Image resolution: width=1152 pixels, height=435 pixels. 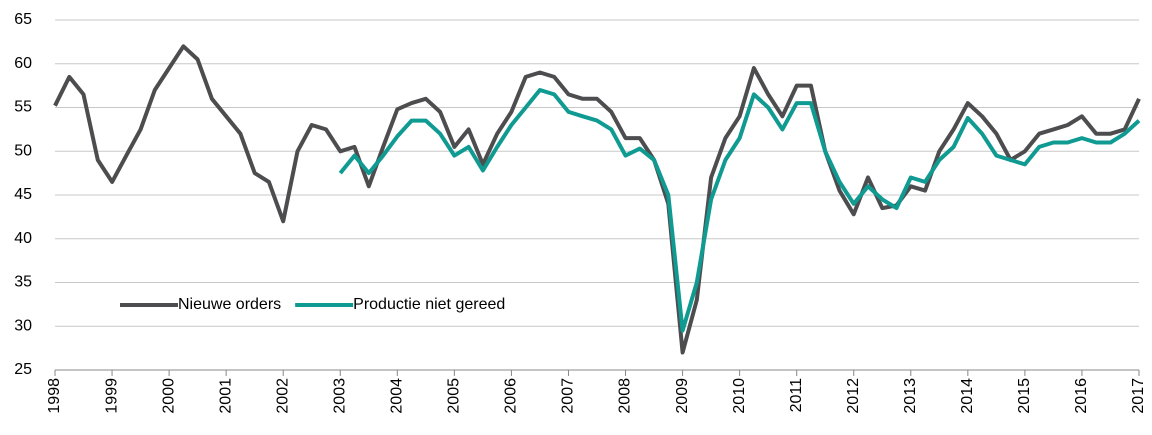 I want to click on x-tick-label: 2004, so click(x=397, y=396).